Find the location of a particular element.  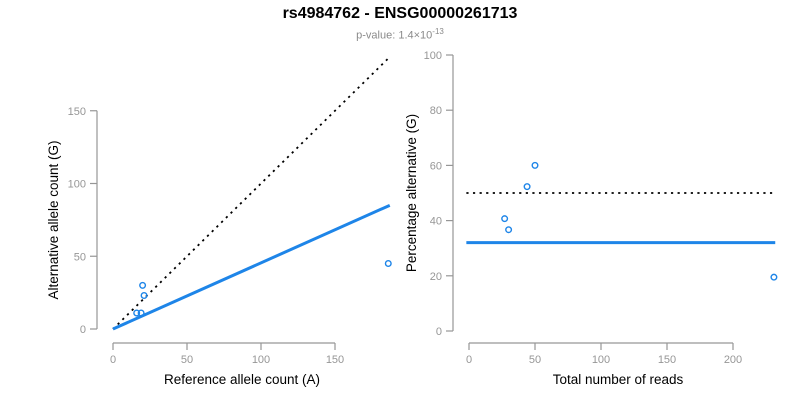

pvalue-subtitle: p-value: 1.4×10-13 is located at coordinates (400, 34).